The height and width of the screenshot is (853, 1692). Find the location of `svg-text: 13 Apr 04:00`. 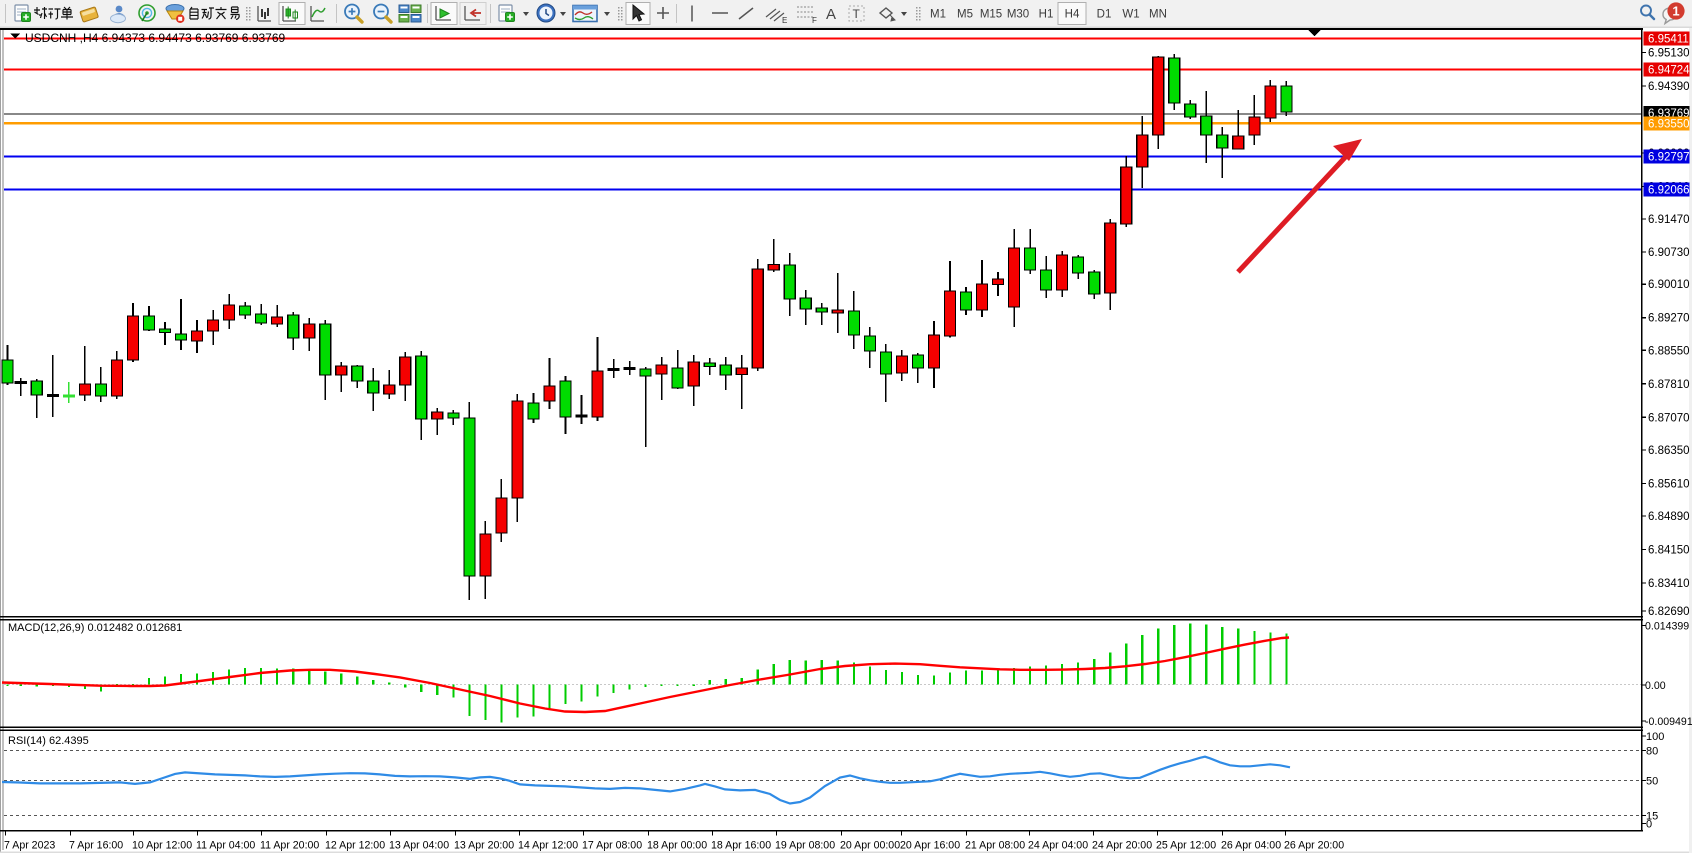

svg-text: 13 Apr 04:00 is located at coordinates (419, 846).